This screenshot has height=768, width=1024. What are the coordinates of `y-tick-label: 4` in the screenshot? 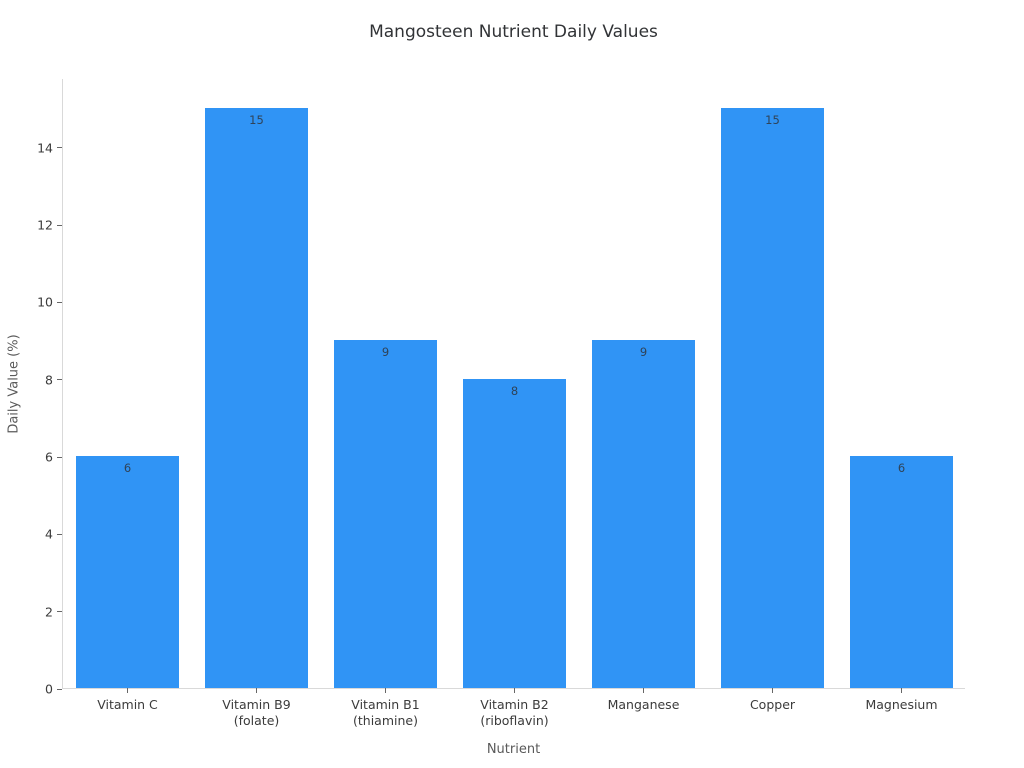 It's located at (49, 534).